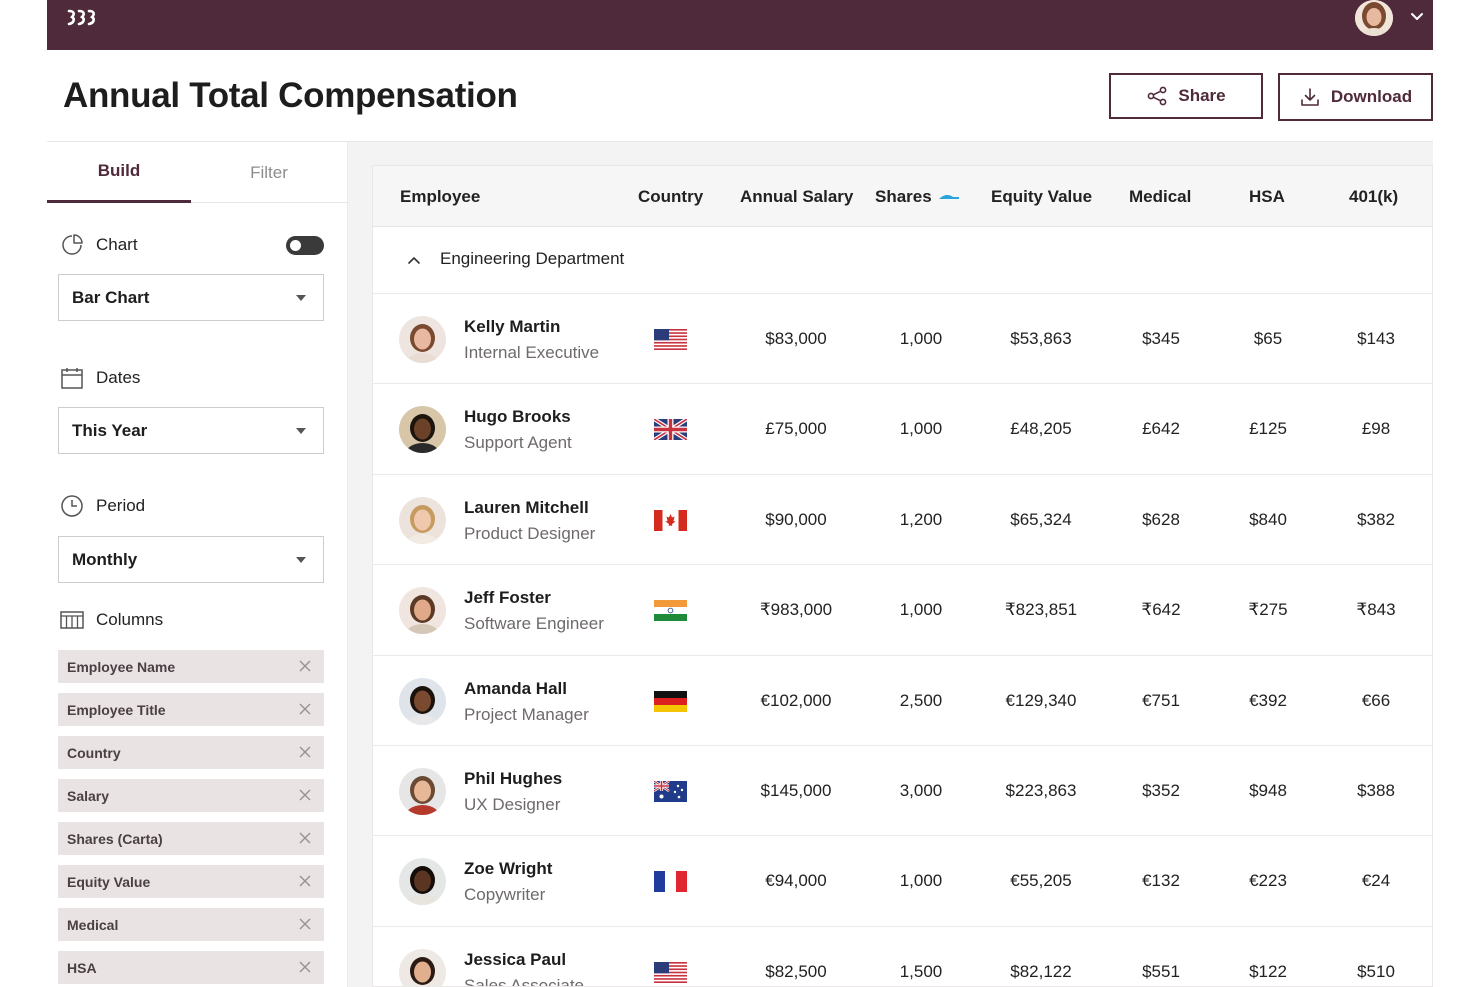  Describe the element at coordinates (796, 790) in the screenshot. I see `salary-cell: $145,000` at that location.